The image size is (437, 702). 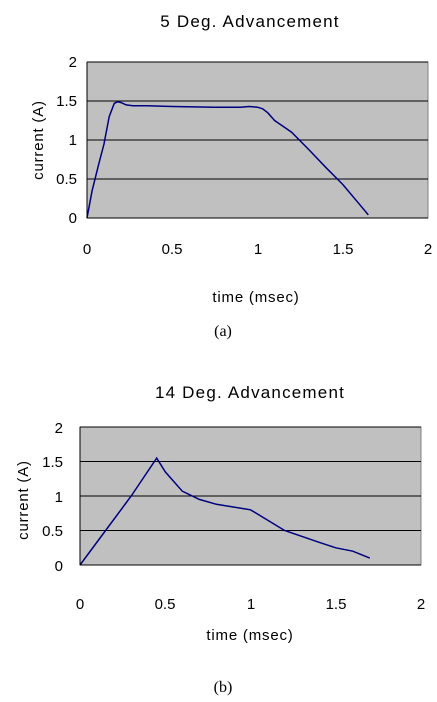 I want to click on chart-b-xtick-2: 1, so click(x=251, y=604).